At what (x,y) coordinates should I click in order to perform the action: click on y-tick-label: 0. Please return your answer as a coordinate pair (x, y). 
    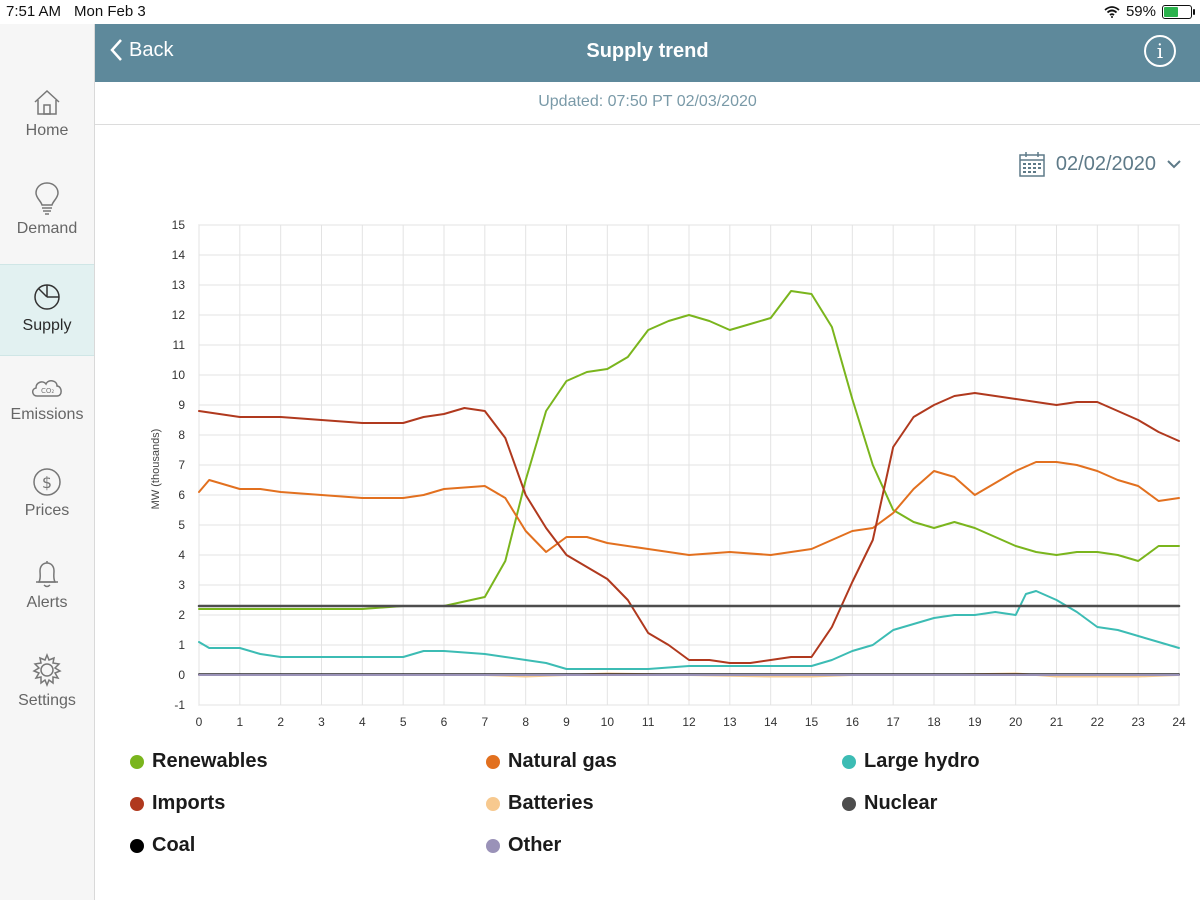
    Looking at the image, I should click on (181, 675).